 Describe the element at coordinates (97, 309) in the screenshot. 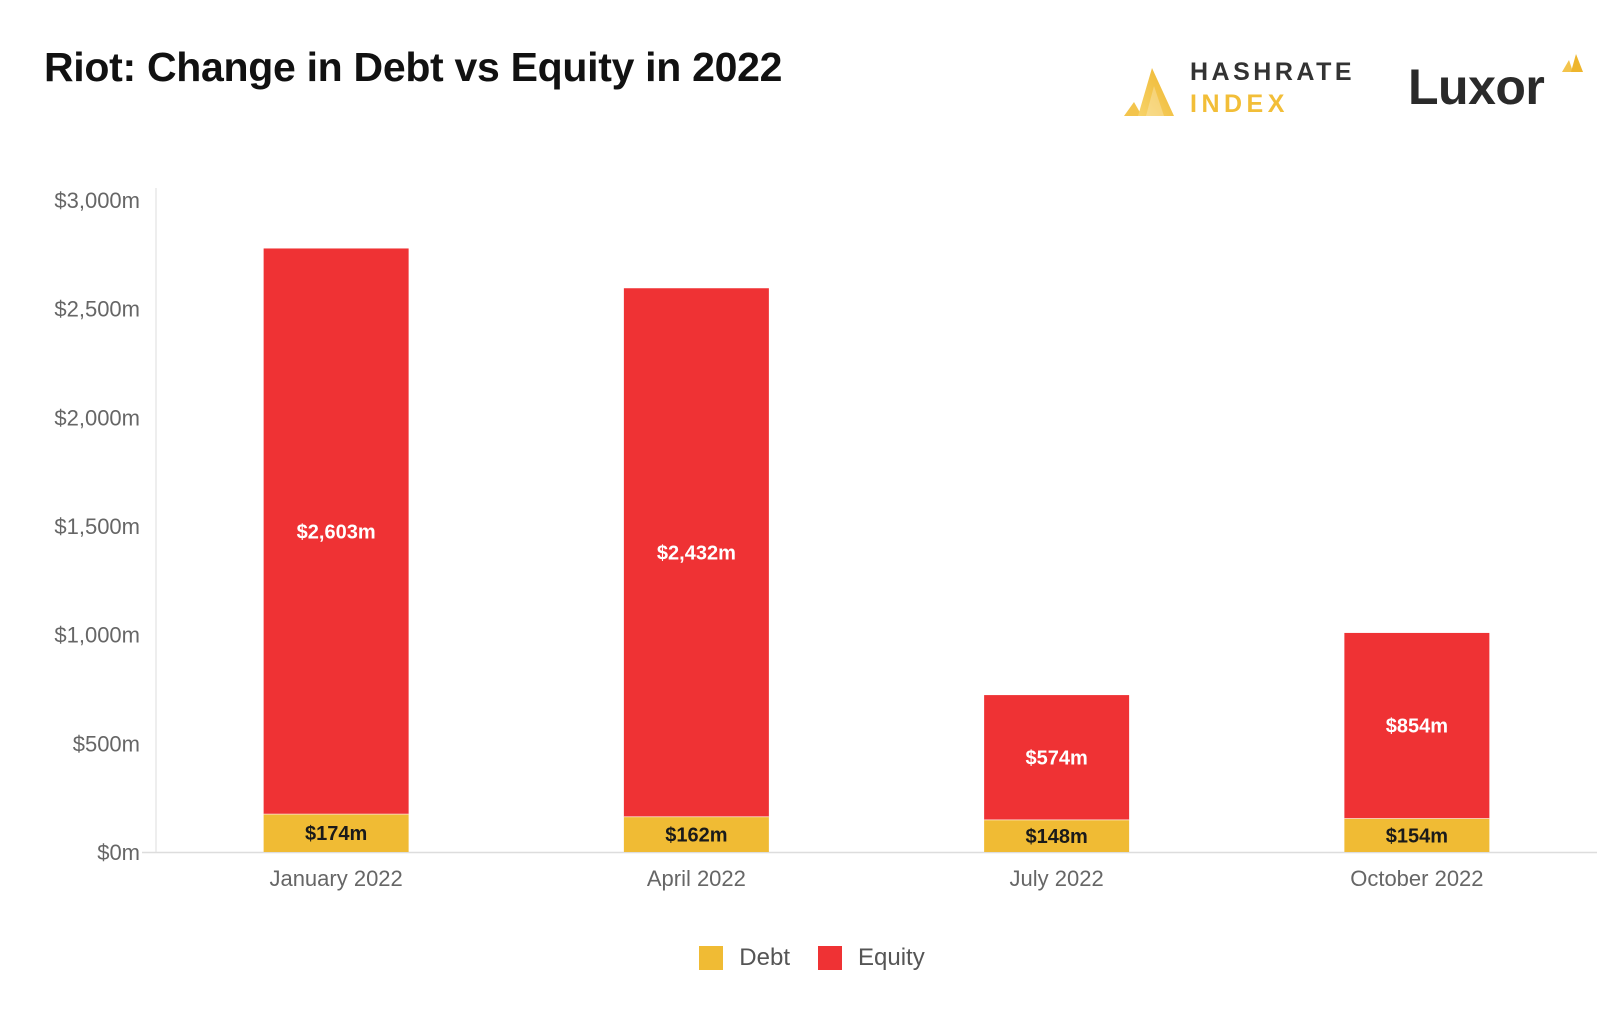

I see `y-tick-label: $2,500m` at that location.